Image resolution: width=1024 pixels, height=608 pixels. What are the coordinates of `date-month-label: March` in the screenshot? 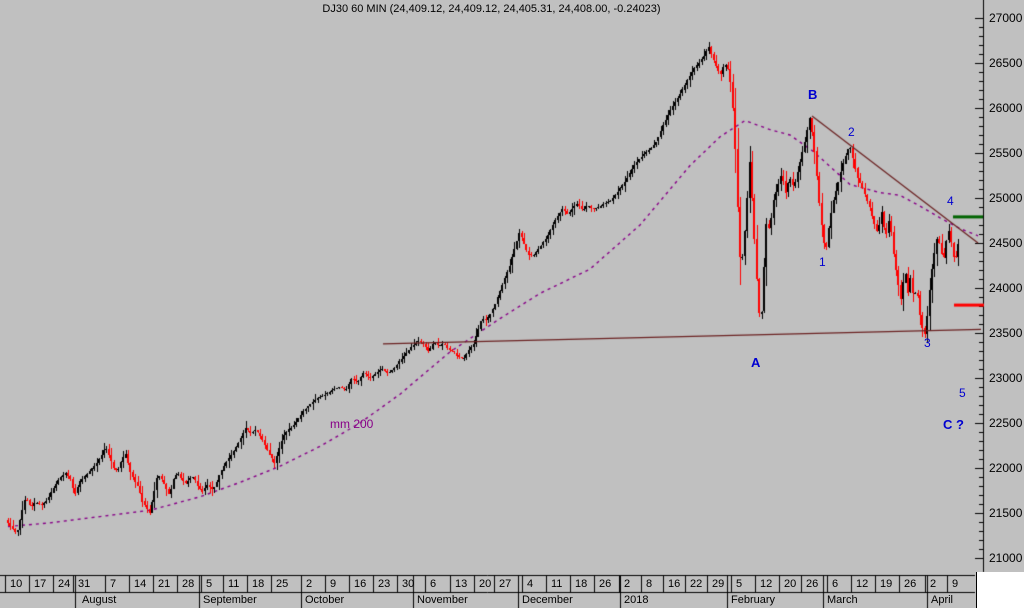 It's located at (842, 600).